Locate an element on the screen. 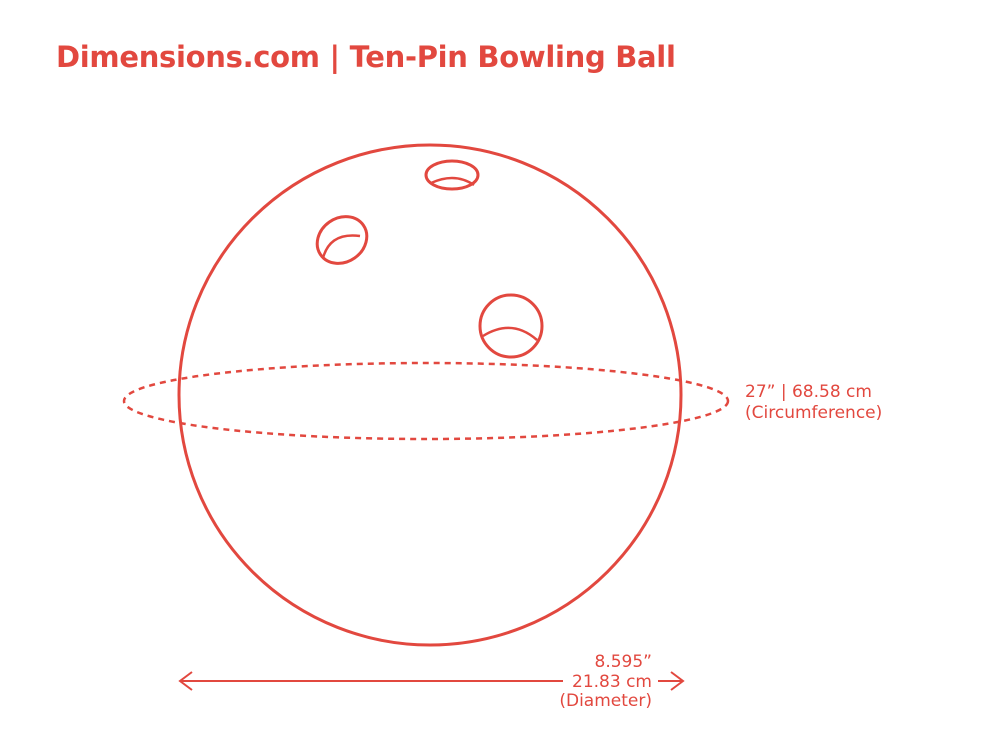 Image resolution: width=1000 pixels, height=750 pixels. finger-hole-top is located at coordinates (452, 175).